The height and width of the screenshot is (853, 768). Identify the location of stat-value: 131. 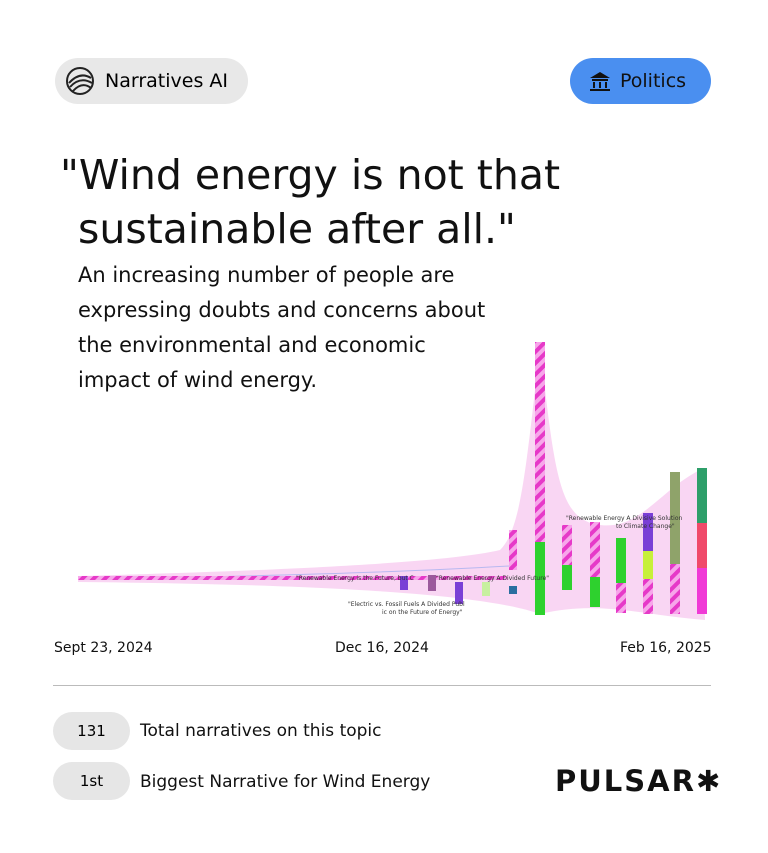
(91, 731).